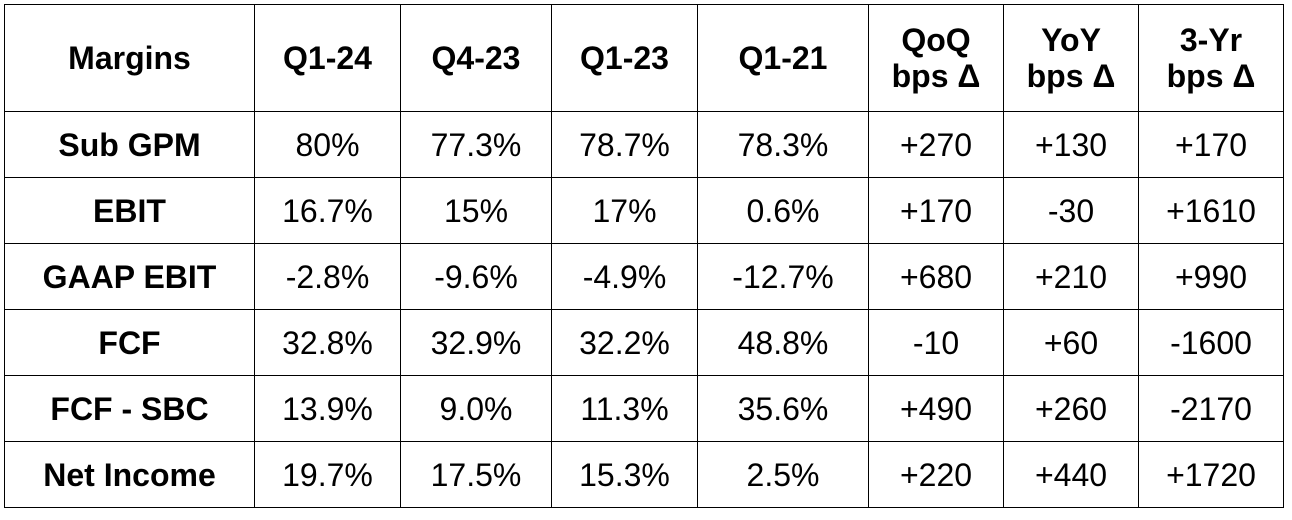 Image resolution: width=1292 pixels, height=520 pixels. Describe the element at coordinates (936, 474) in the screenshot. I see `table-cell: +220` at that location.